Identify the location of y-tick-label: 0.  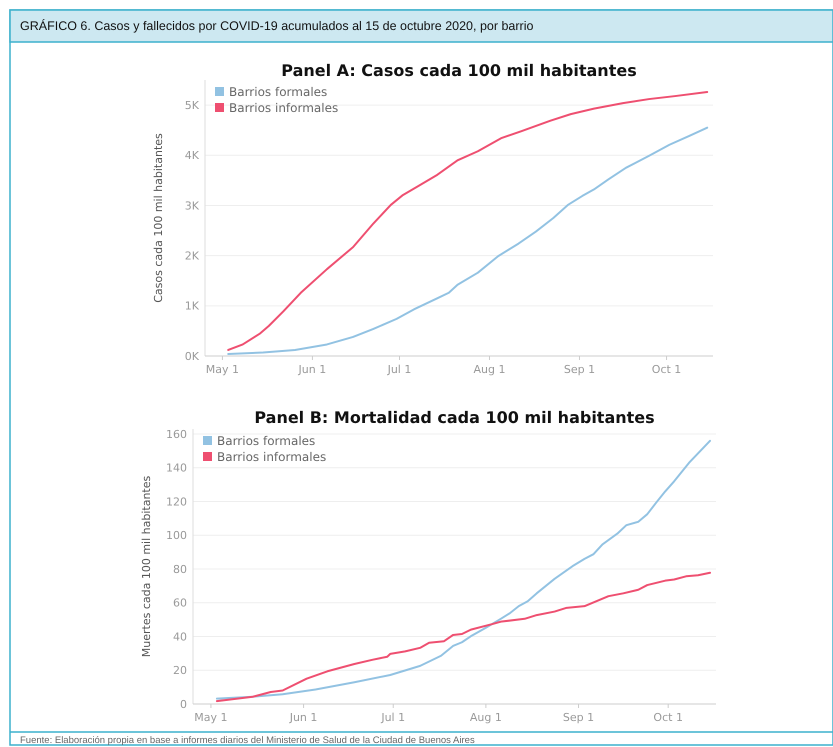
(183, 704).